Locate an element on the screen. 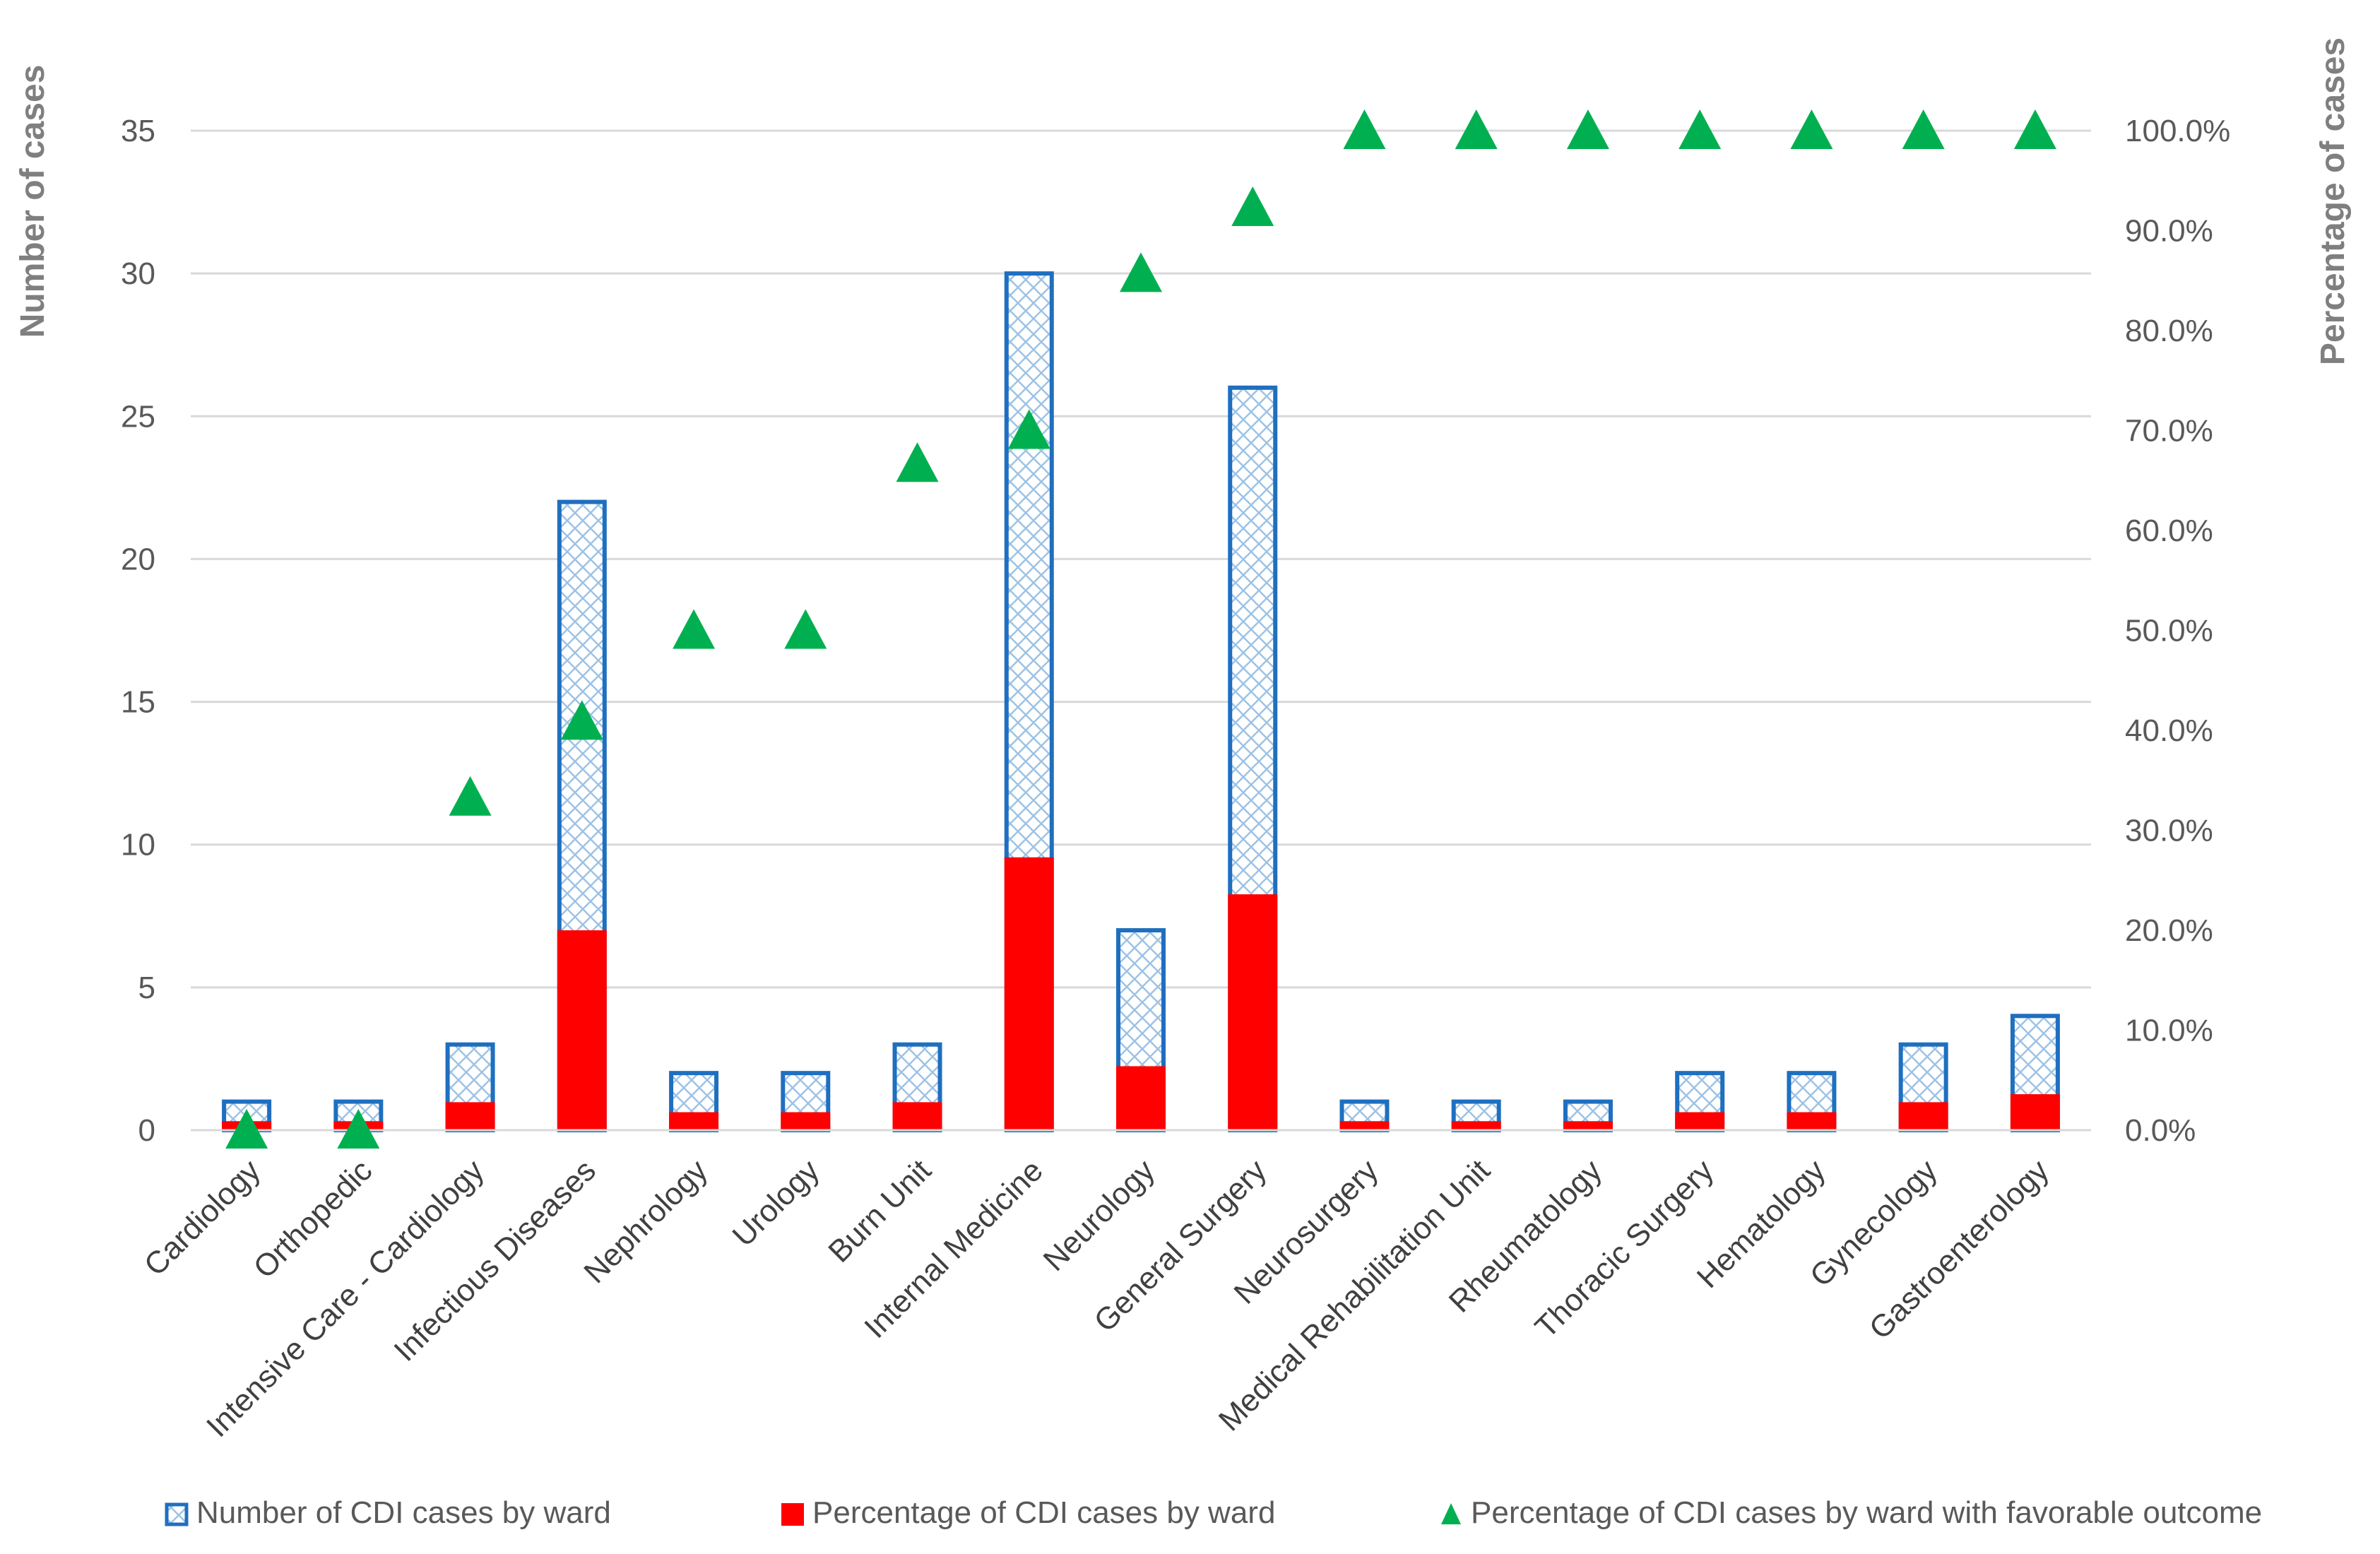 The image size is (2380, 1554). legend-solid-swatch is located at coordinates (792, 1514).